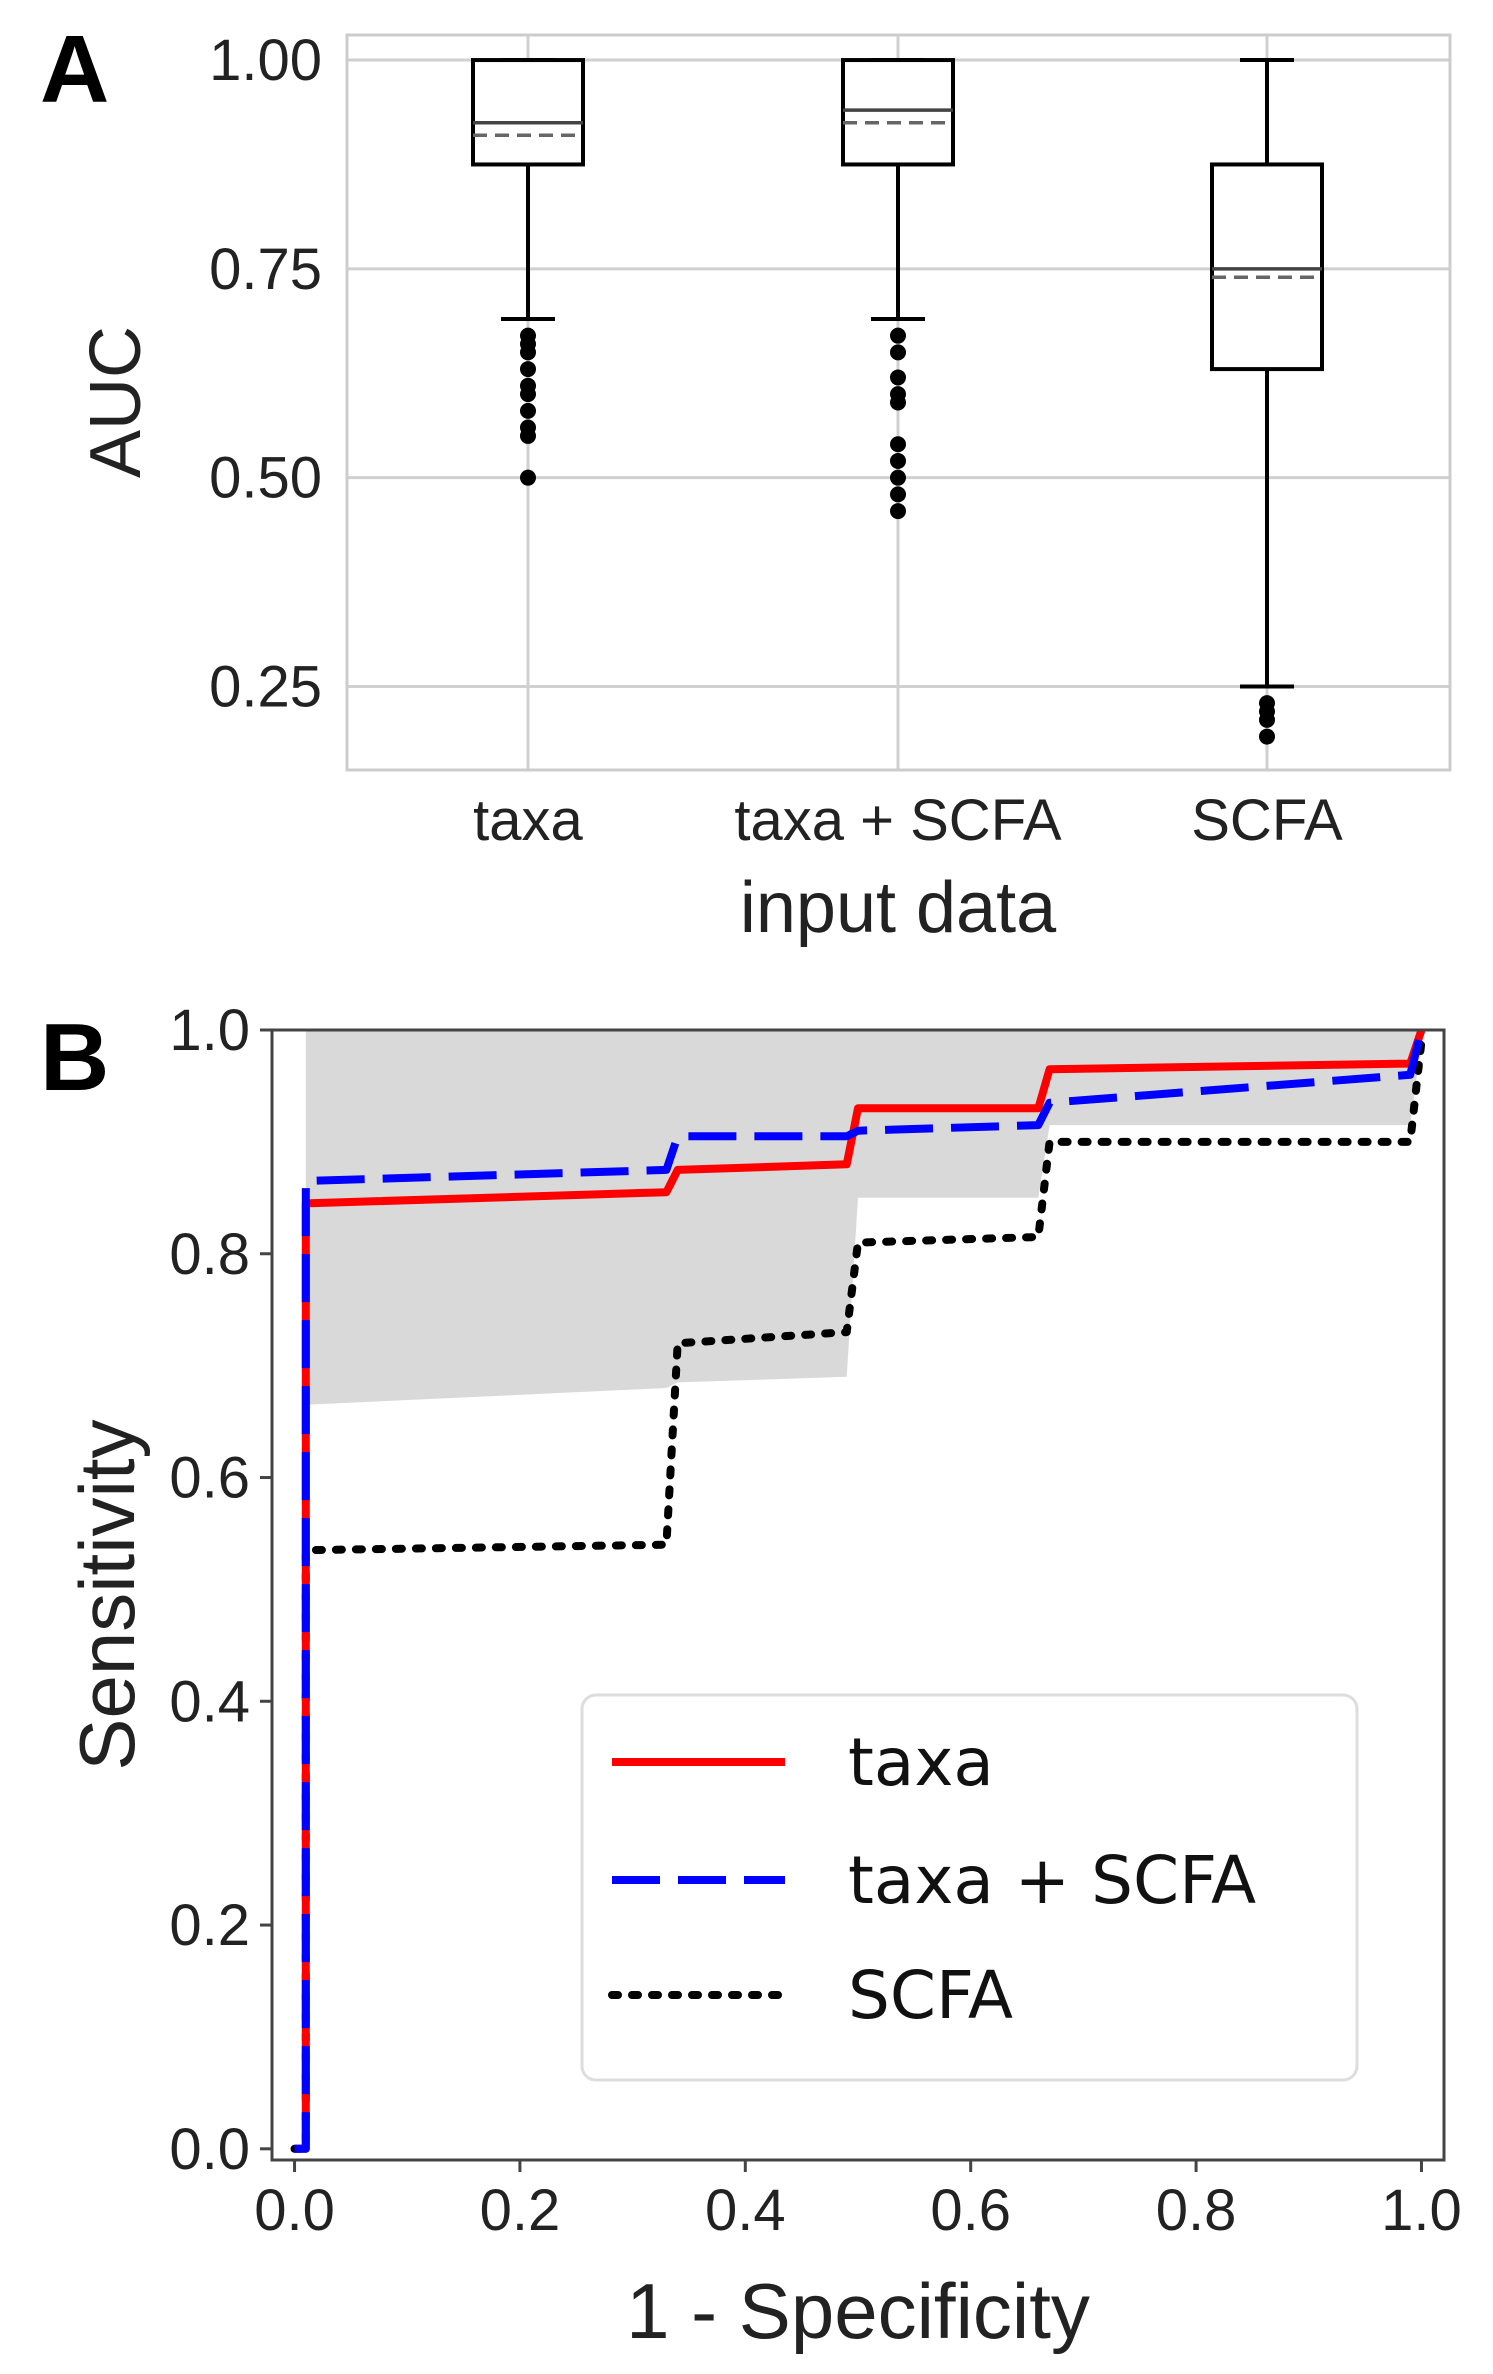  I want to click on panel-b-x-ticks: 0.0 0.2 0.4 0.6 0.8 1.0, so click(858, 2201).